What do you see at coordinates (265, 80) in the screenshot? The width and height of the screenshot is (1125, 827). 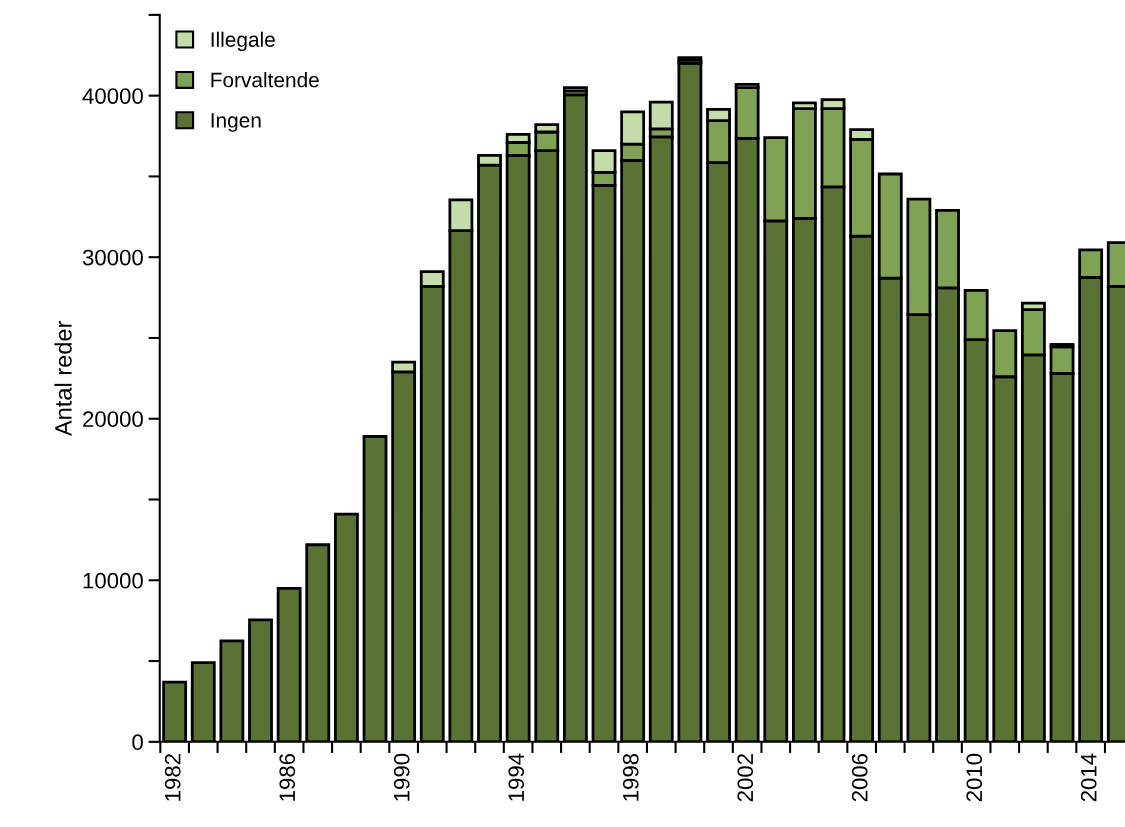 I see `legend-label: Forvaltende` at bounding box center [265, 80].